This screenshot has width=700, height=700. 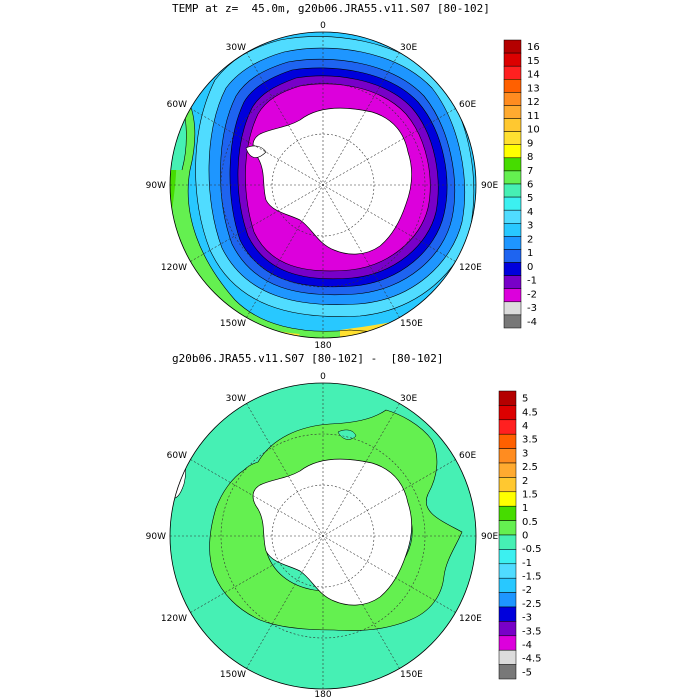 What do you see at coordinates (533, 61) in the screenshot?
I see `panel1-colorbar-label: 15` at bounding box center [533, 61].